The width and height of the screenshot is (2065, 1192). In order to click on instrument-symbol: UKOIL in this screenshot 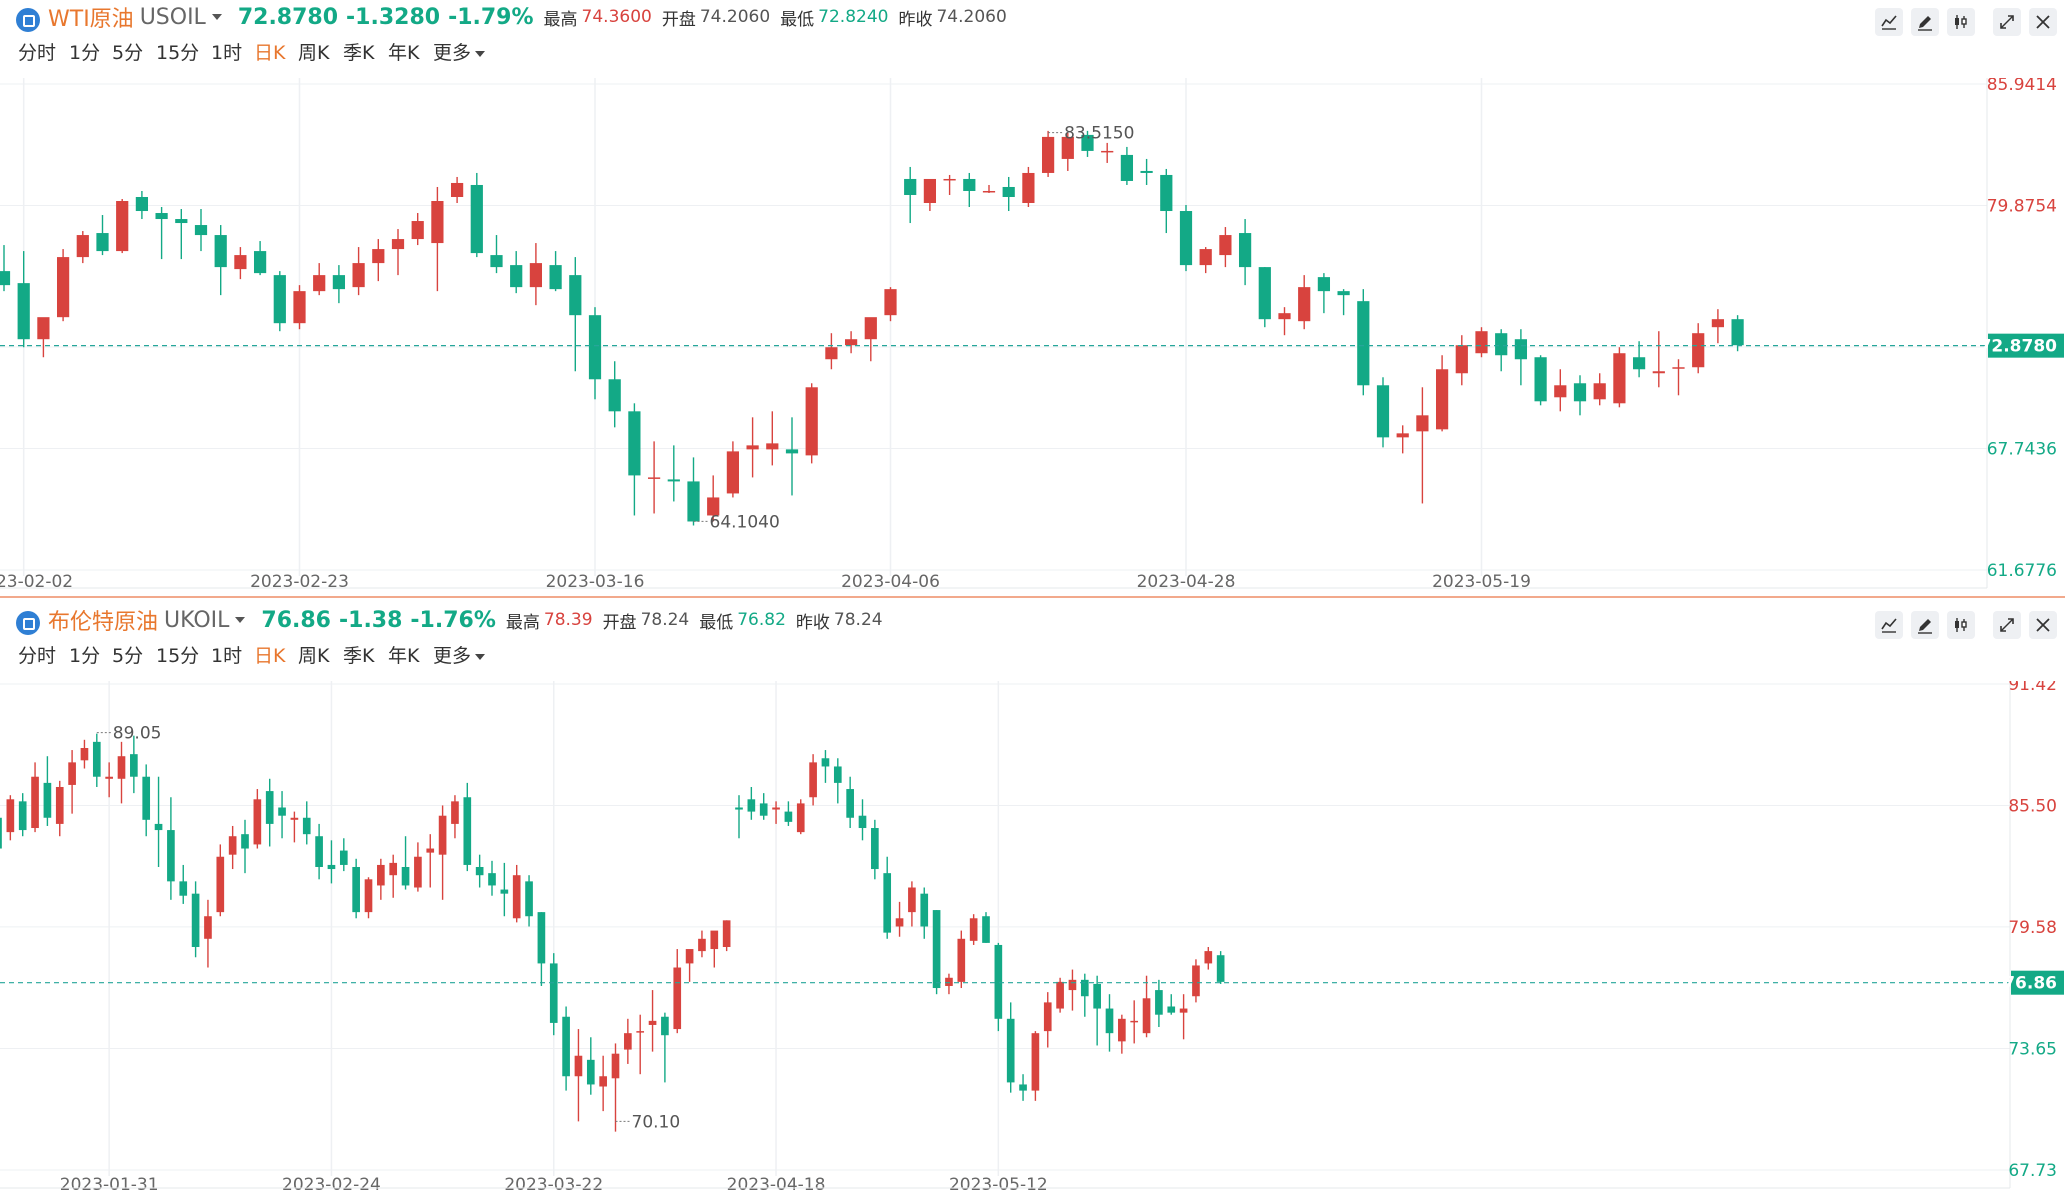, I will do `click(197, 620)`.